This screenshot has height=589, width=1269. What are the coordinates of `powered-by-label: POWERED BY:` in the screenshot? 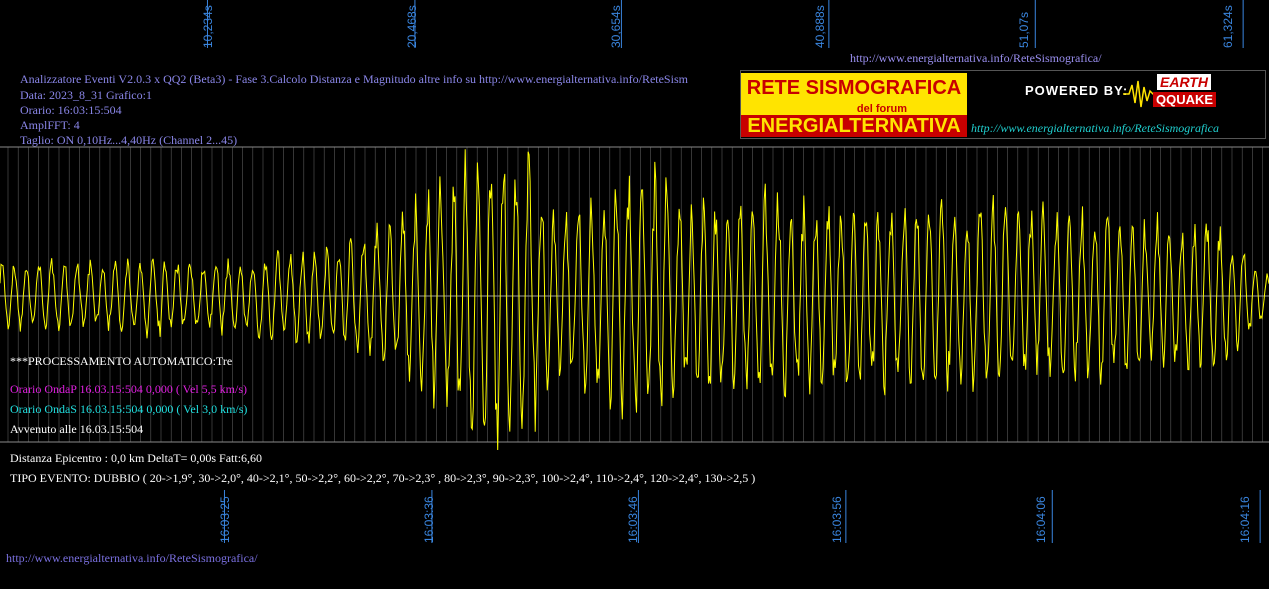 It's located at (1077, 90).